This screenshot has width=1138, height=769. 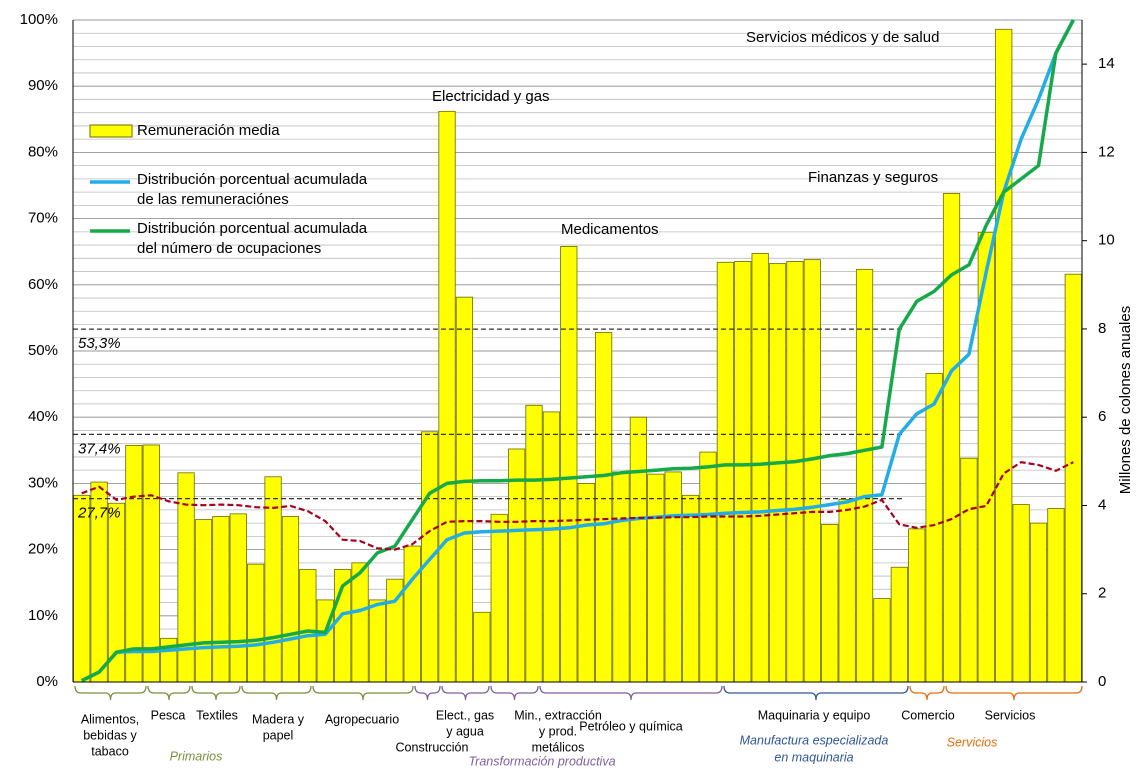 I want to click on group-label: Alimentos,, so click(x=110, y=719).